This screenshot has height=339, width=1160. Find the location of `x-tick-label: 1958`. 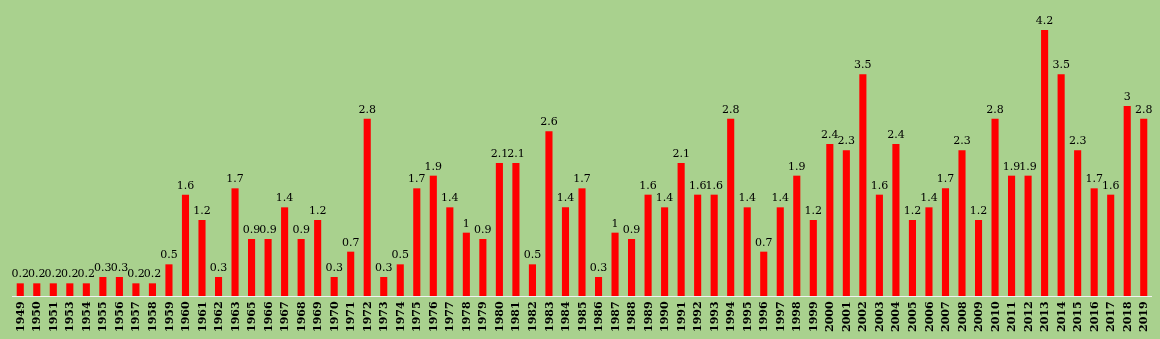

x-tick-label: 1958 is located at coordinates (152, 317).